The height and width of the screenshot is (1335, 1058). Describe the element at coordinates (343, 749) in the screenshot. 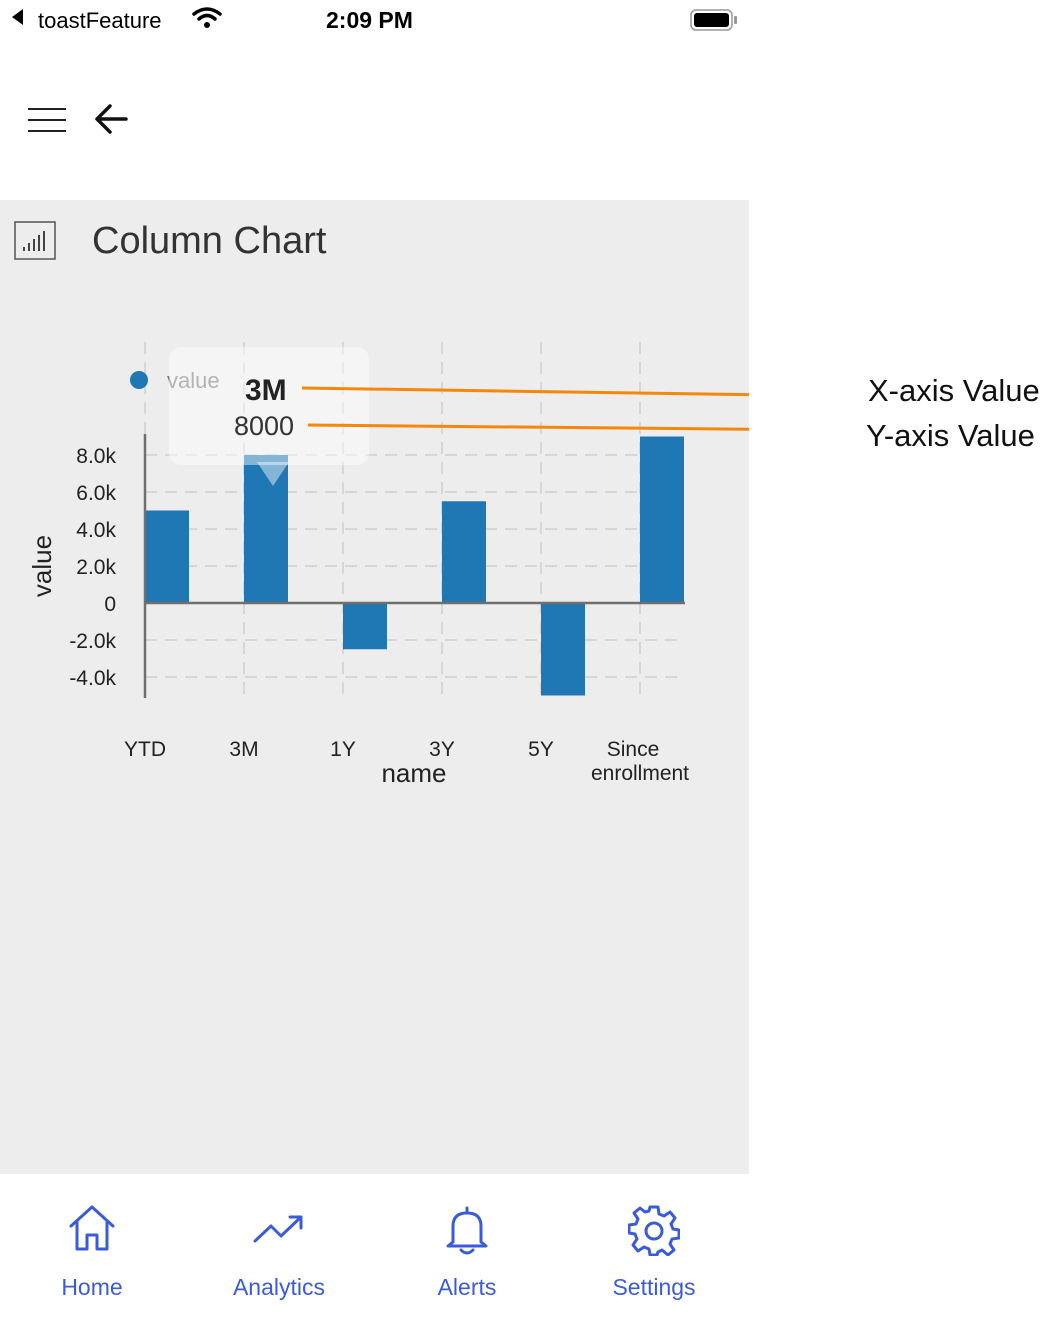

I see `x-tick-label: 1Y` at that location.